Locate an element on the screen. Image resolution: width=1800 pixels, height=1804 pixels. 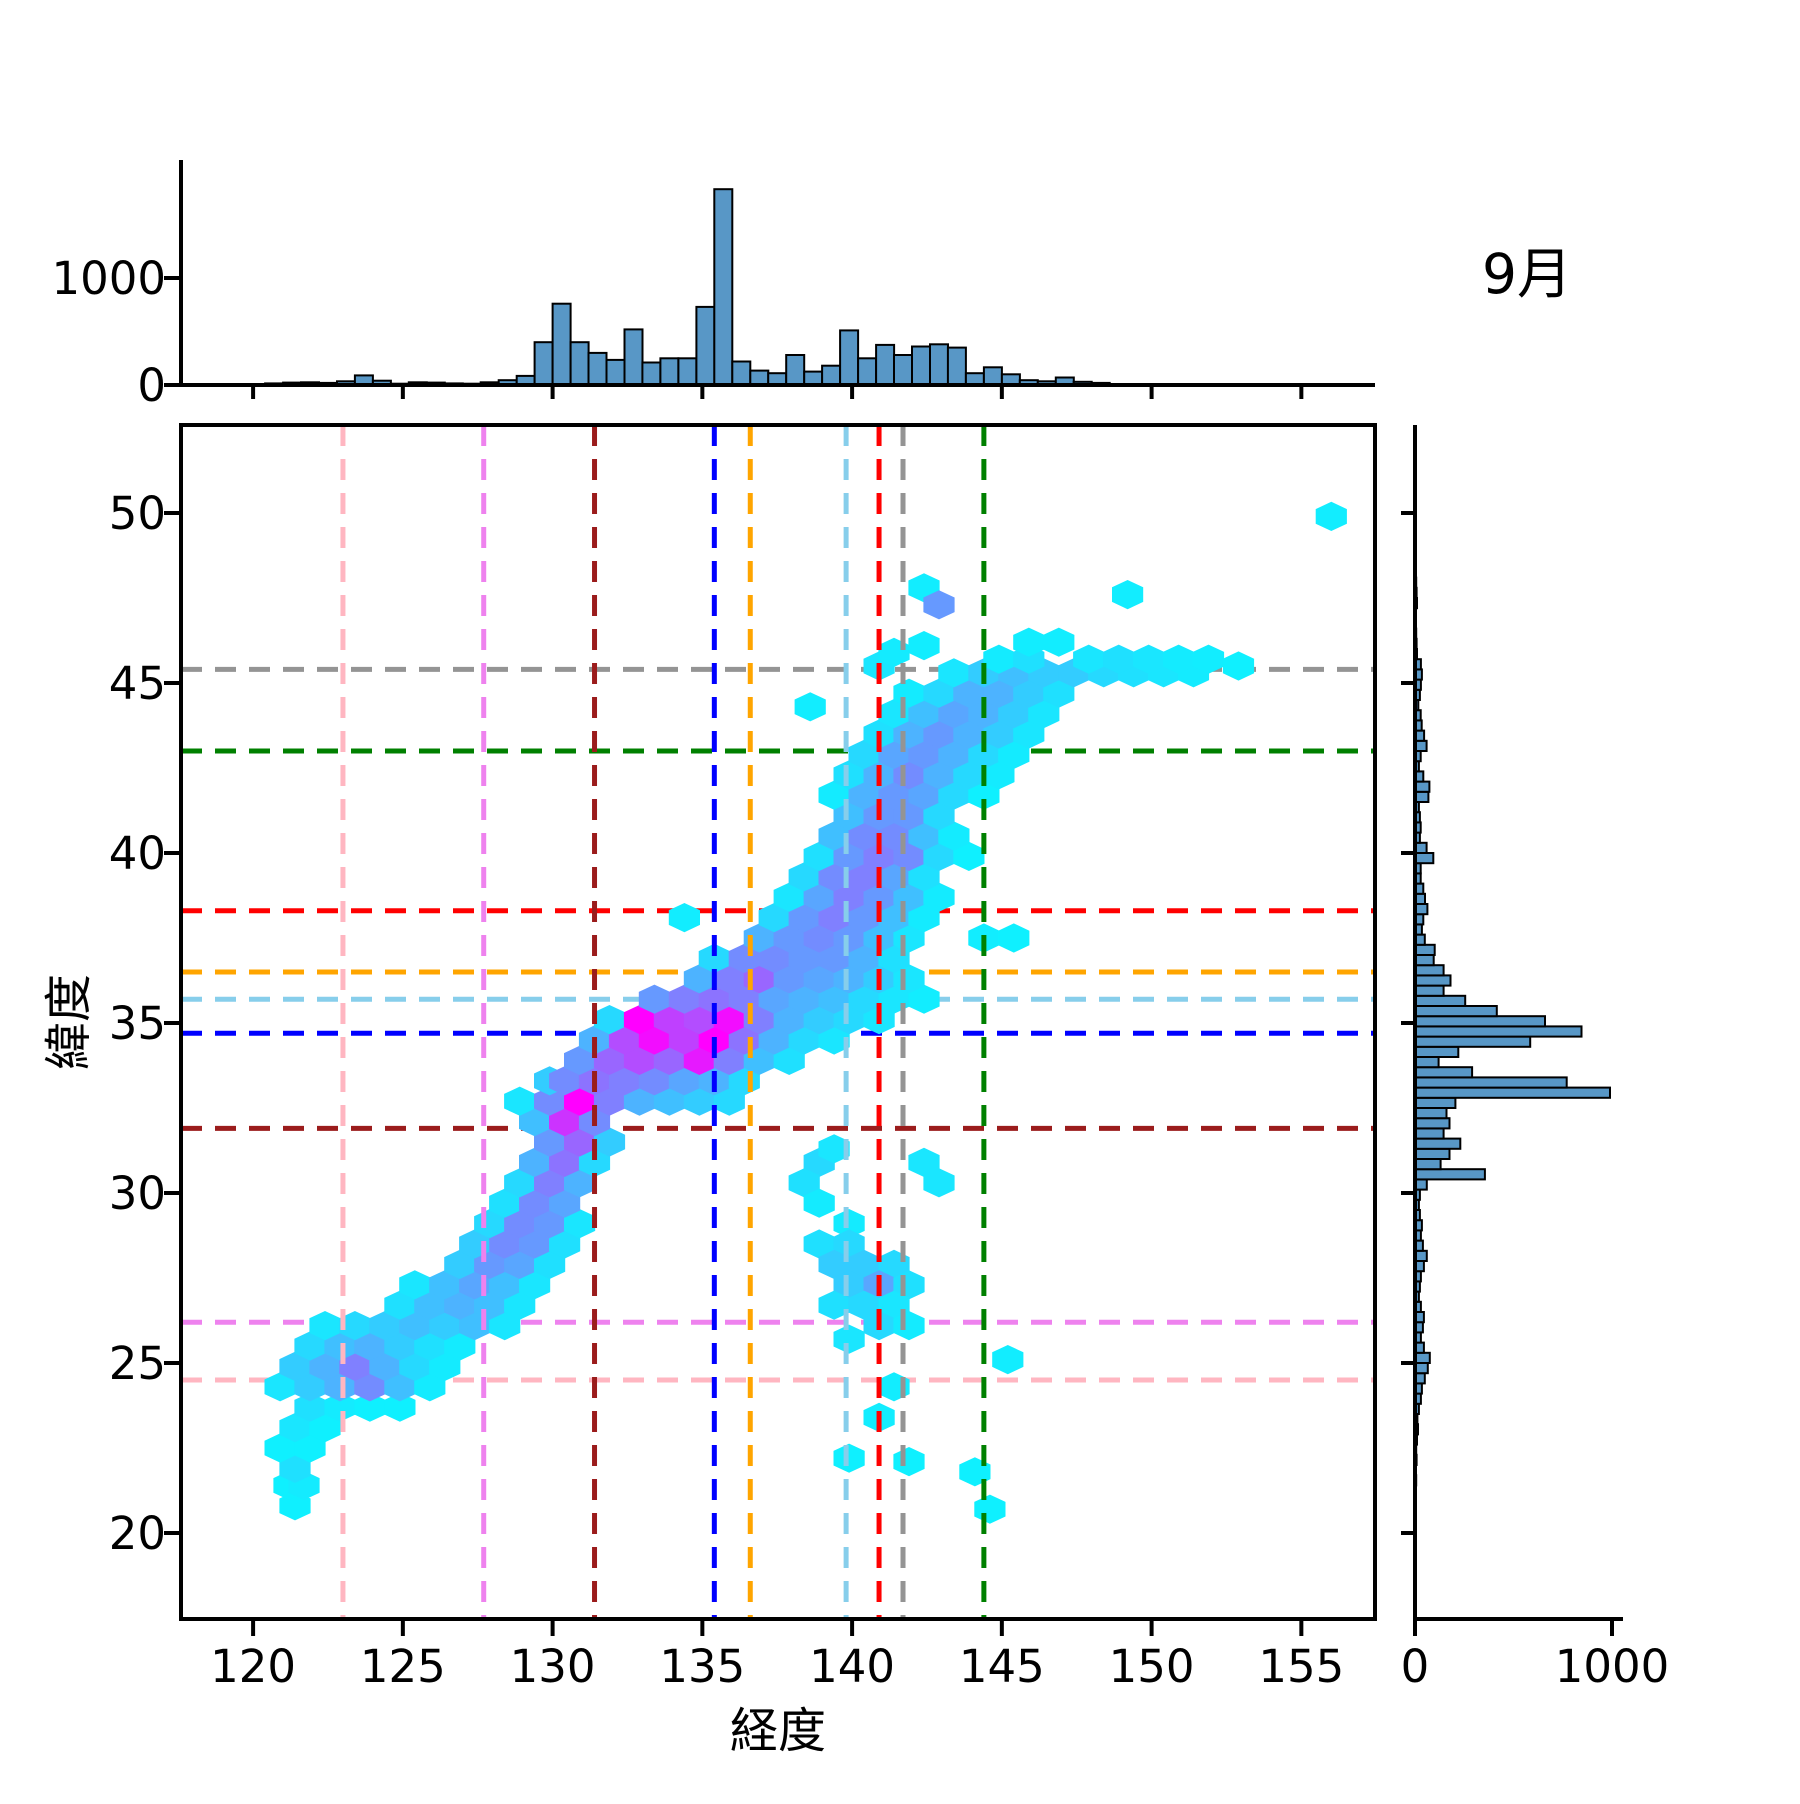
y-tick-label: 35 is located at coordinates (137, 1023).